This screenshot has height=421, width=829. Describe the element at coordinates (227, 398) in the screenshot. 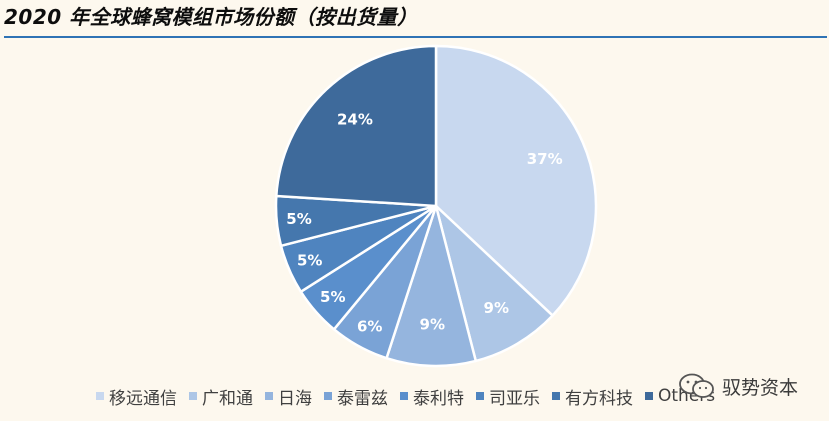

I see `legend-label: 广和通` at that location.